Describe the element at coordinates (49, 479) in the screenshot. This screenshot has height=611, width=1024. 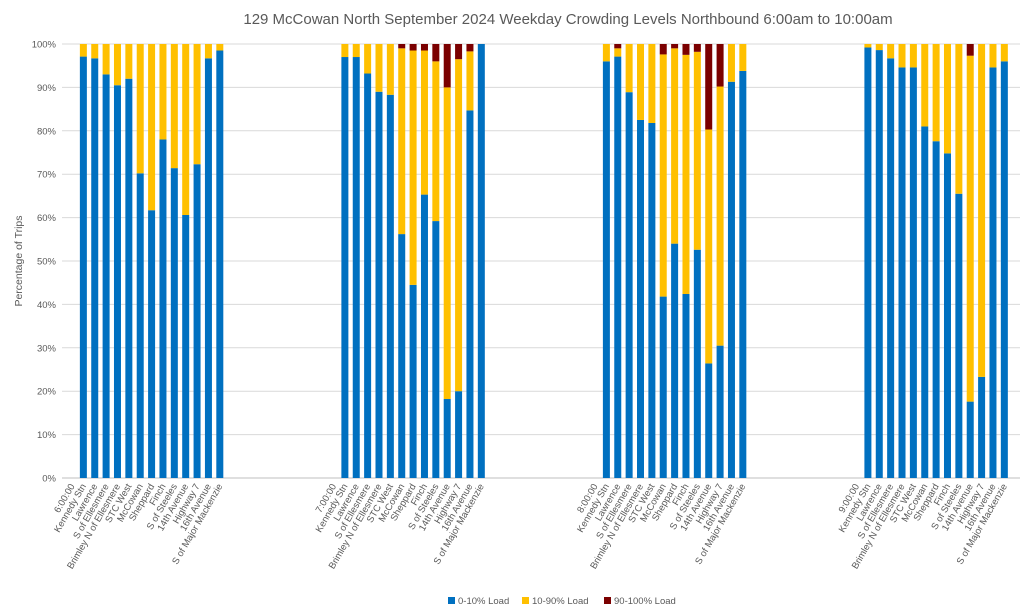
I see `y-tick-label: 0%` at that location.